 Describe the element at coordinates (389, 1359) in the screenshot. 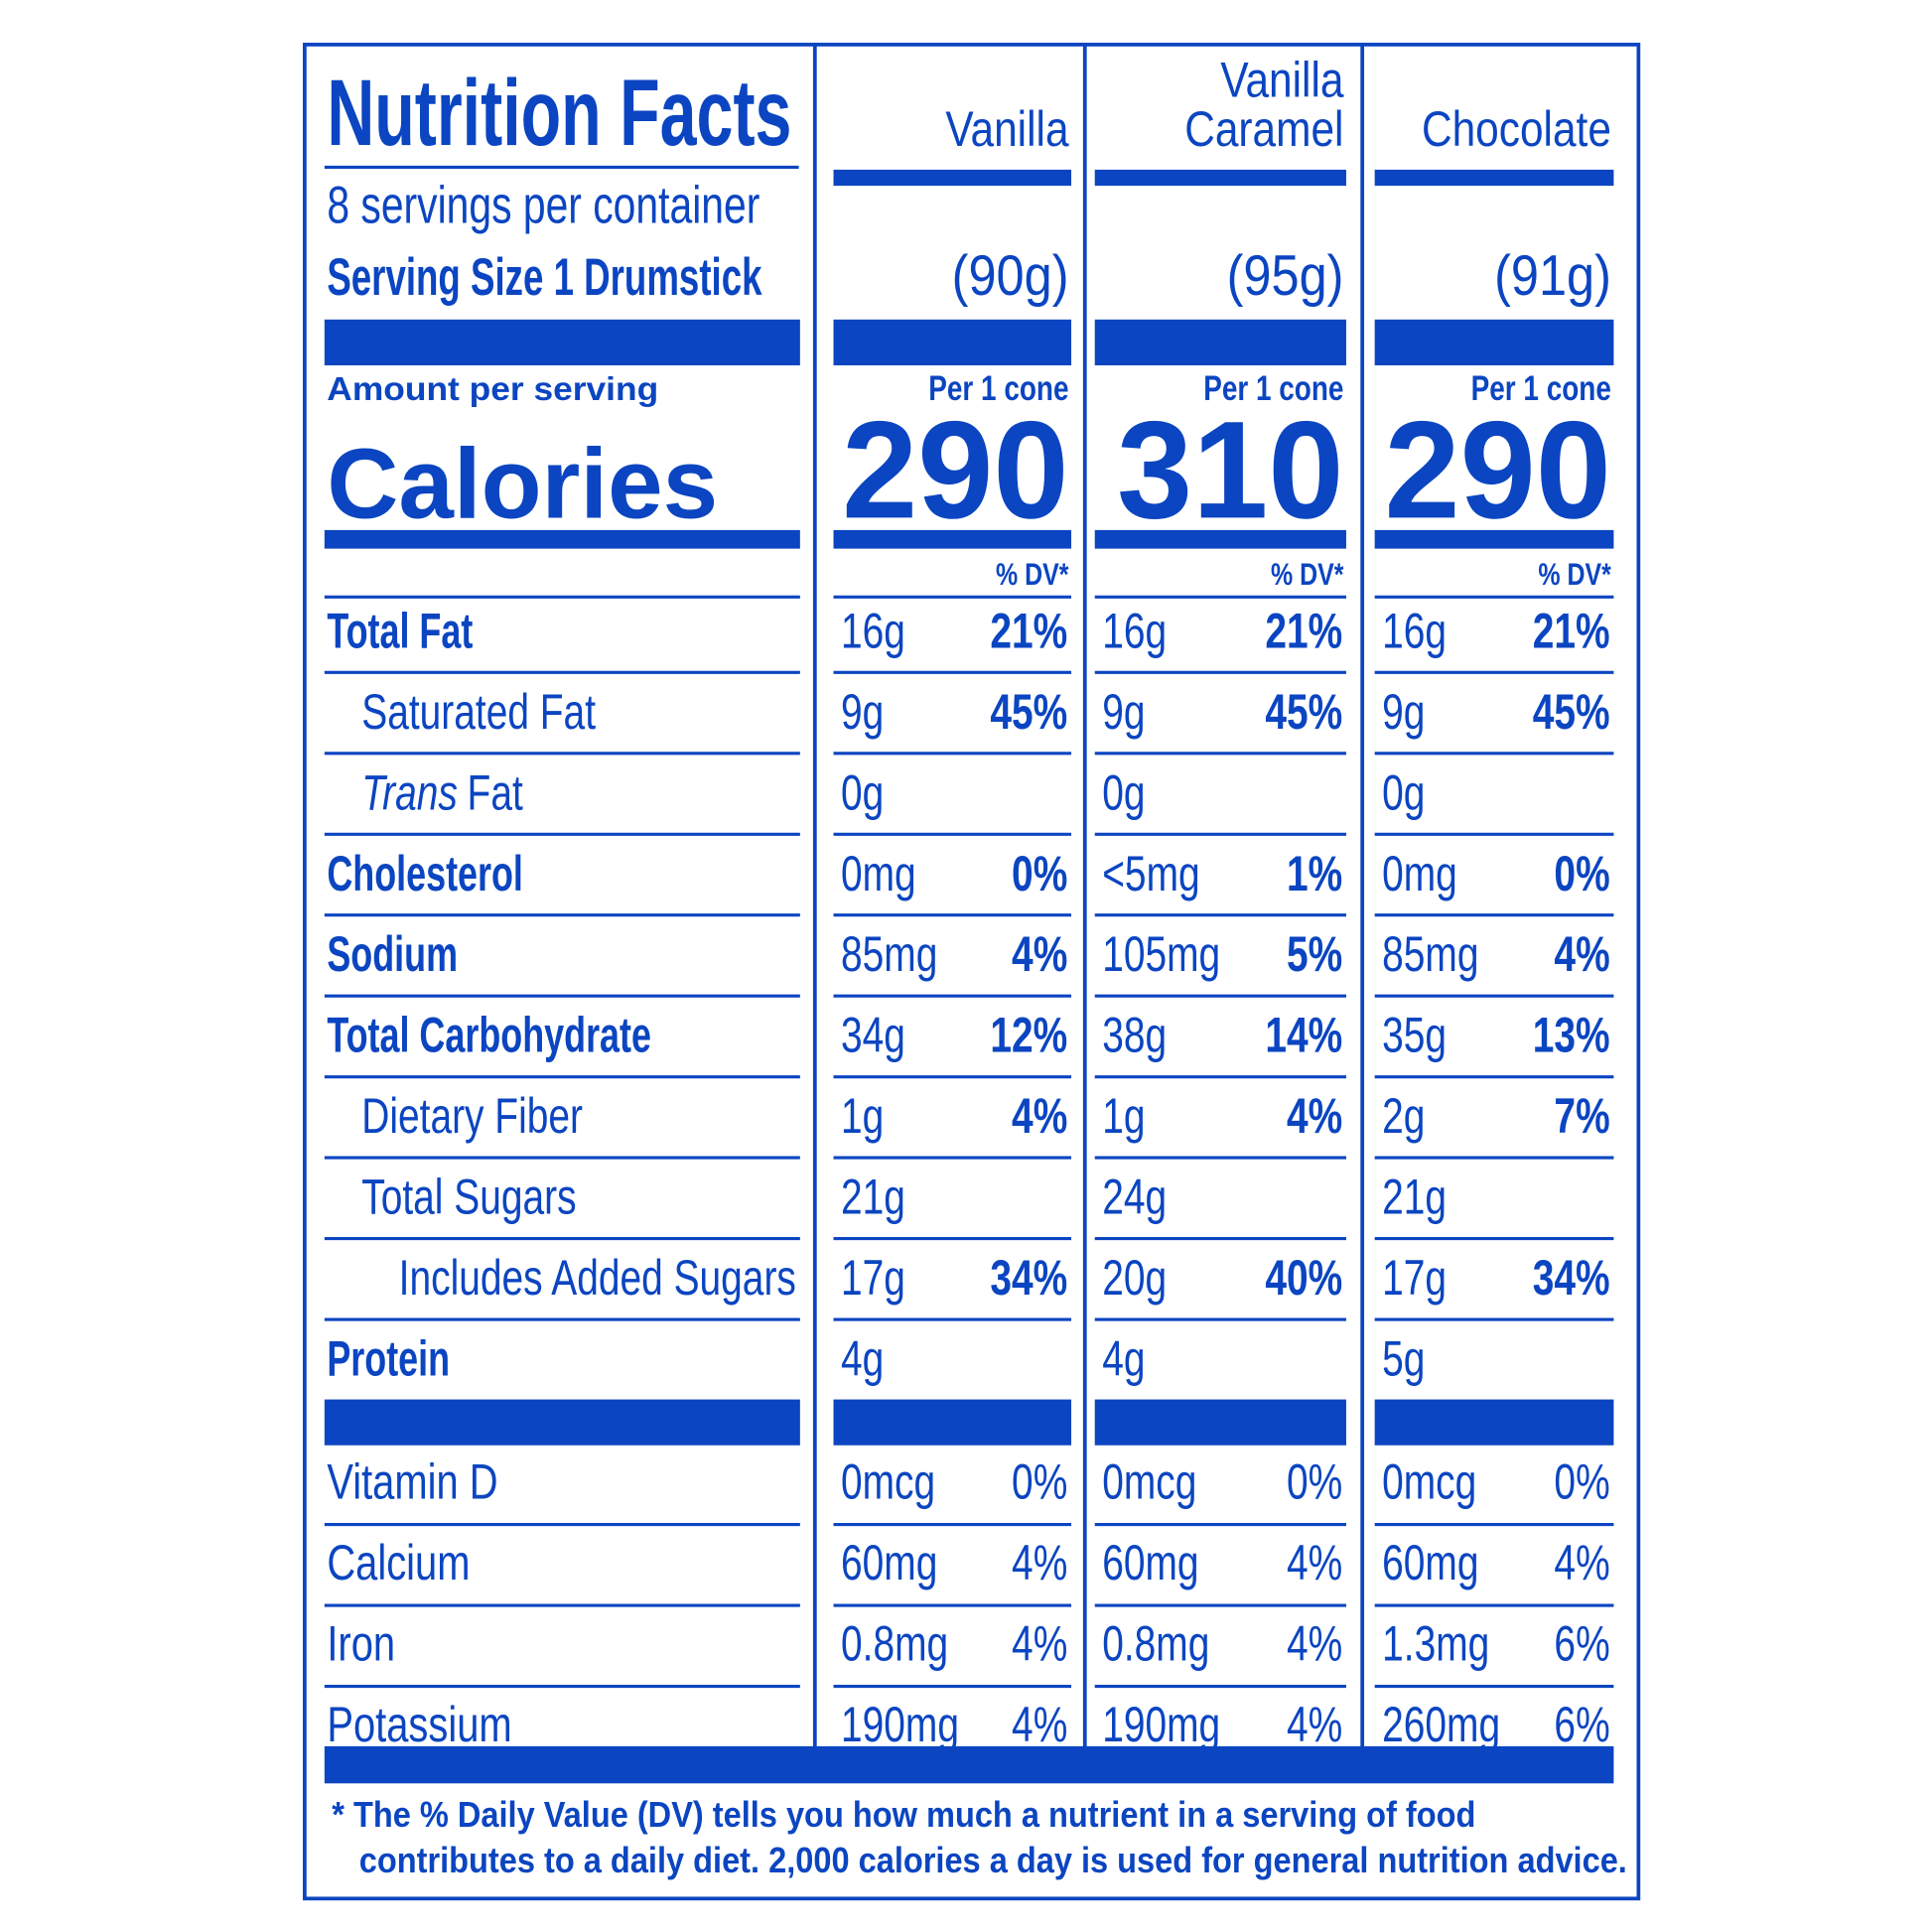

I see `nutrient-label-group: Protein` at that location.